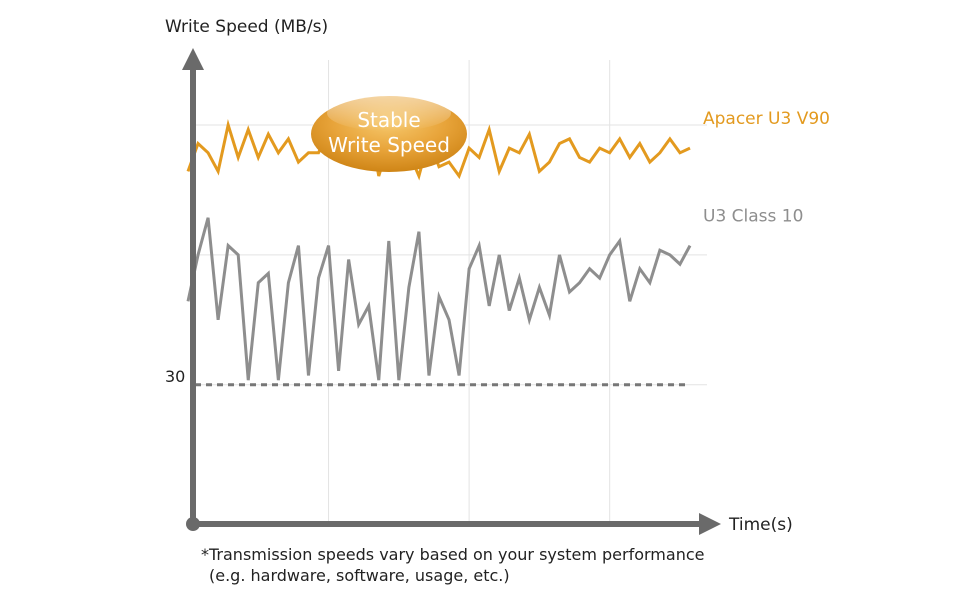 This screenshot has height=592, width=960. Describe the element at coordinates (175, 376) in the screenshot. I see `threshold-label: 30` at that location.